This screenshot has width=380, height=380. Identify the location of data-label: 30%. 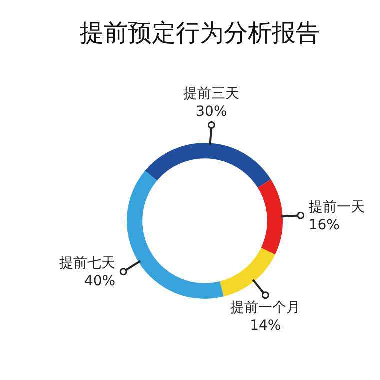
(212, 112).